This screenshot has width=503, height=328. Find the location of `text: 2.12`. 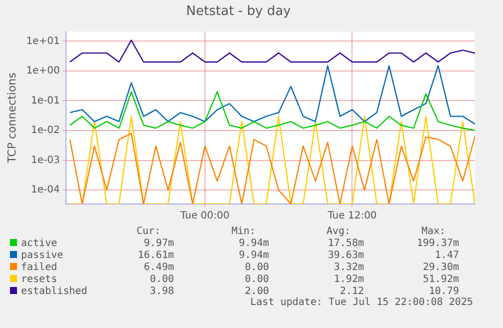

text: 2.12 is located at coordinates (351, 291).